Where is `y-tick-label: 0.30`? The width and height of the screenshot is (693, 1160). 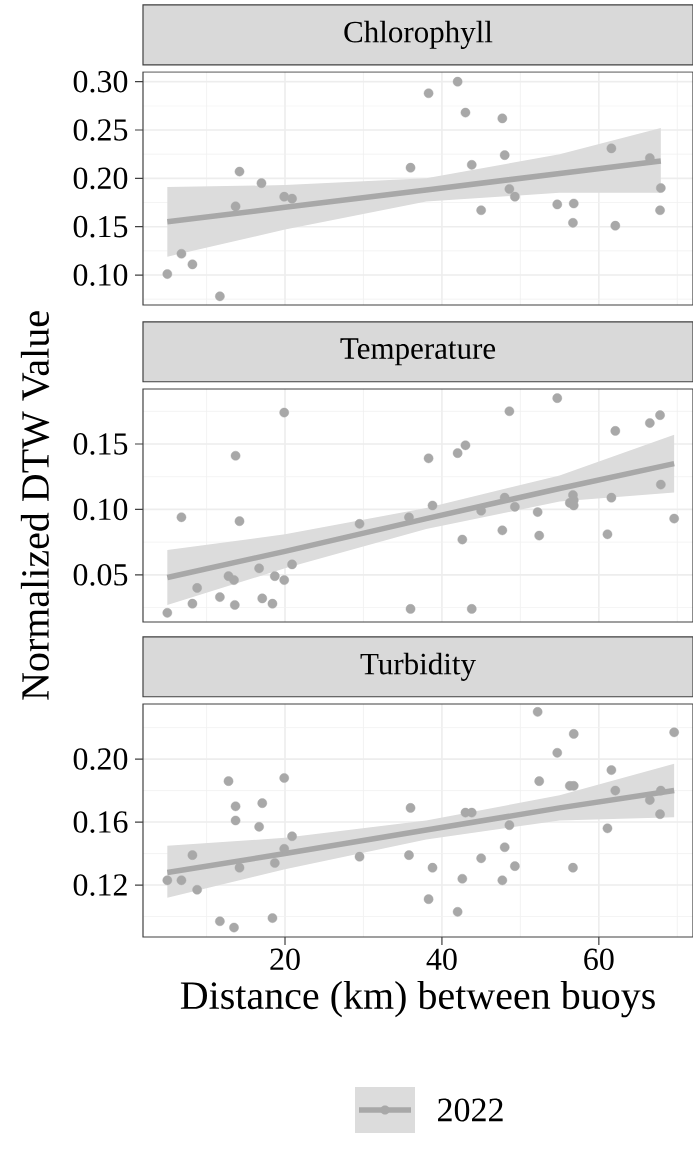
y-tick-label: 0.30 is located at coordinates (100, 81).